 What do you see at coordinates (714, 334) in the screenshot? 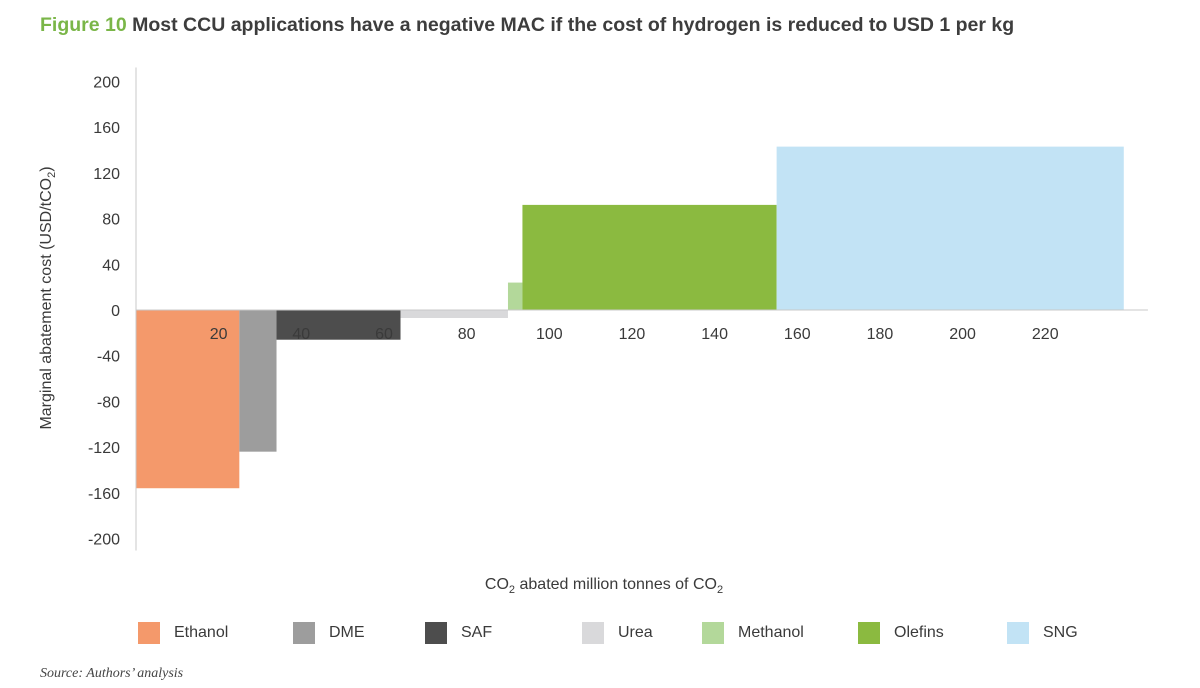
I see `x-tick-label: 140` at bounding box center [714, 334].